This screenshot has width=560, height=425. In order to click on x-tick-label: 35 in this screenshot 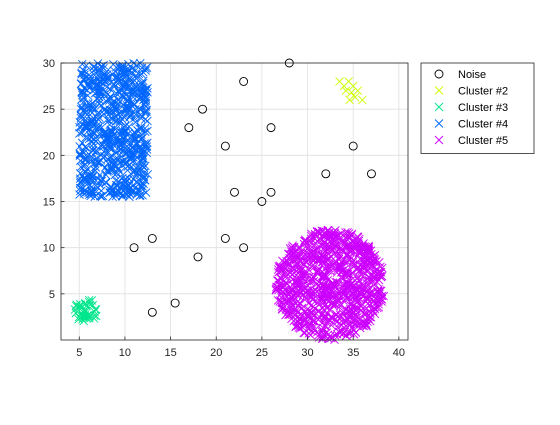, I will do `click(353, 353)`.